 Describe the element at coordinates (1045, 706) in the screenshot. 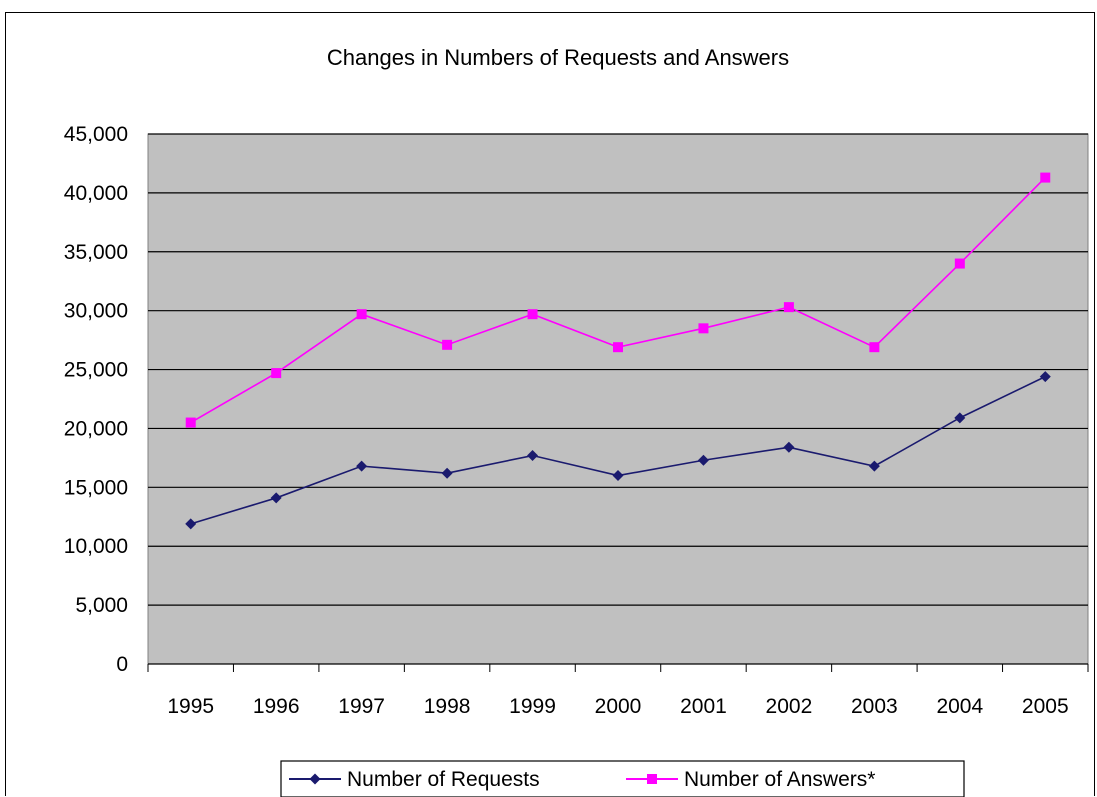

I see `x-tick-label: 2005` at that location.